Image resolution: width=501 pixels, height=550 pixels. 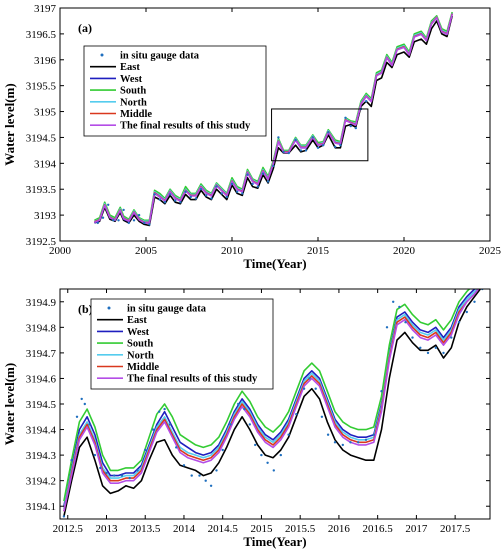 What do you see at coordinates (223, 529) in the screenshot?
I see `panel-b-x-tick-label: 2014.5` at bounding box center [223, 529].